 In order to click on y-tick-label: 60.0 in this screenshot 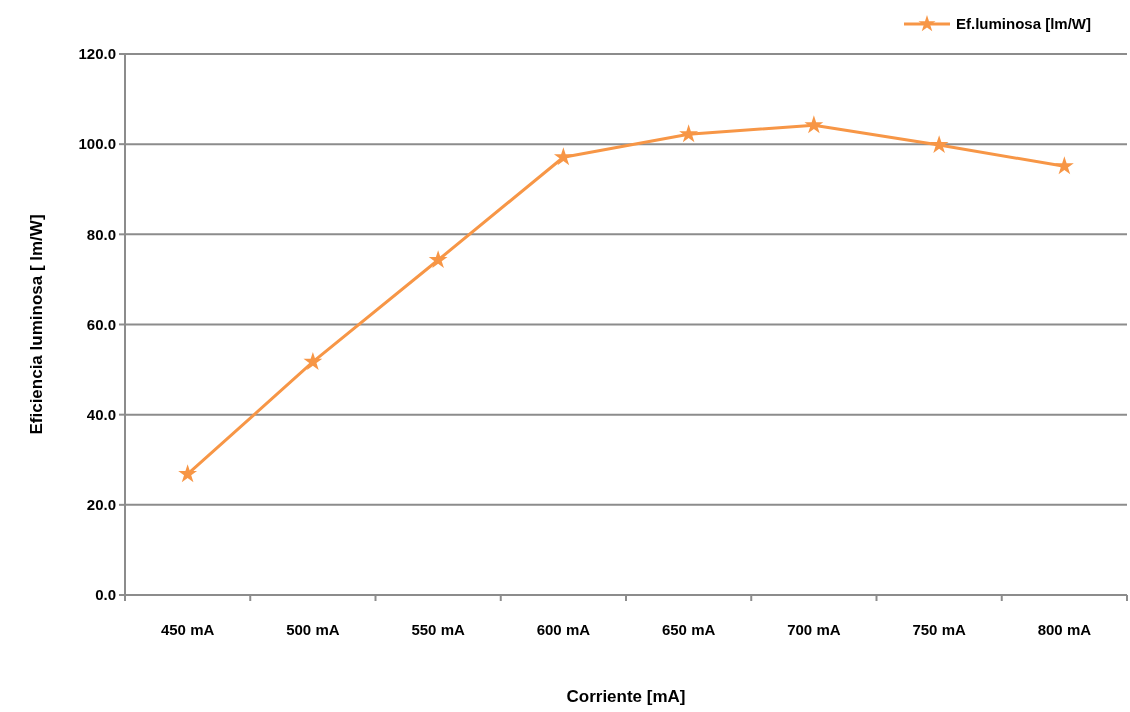, I will do `click(101, 324)`.